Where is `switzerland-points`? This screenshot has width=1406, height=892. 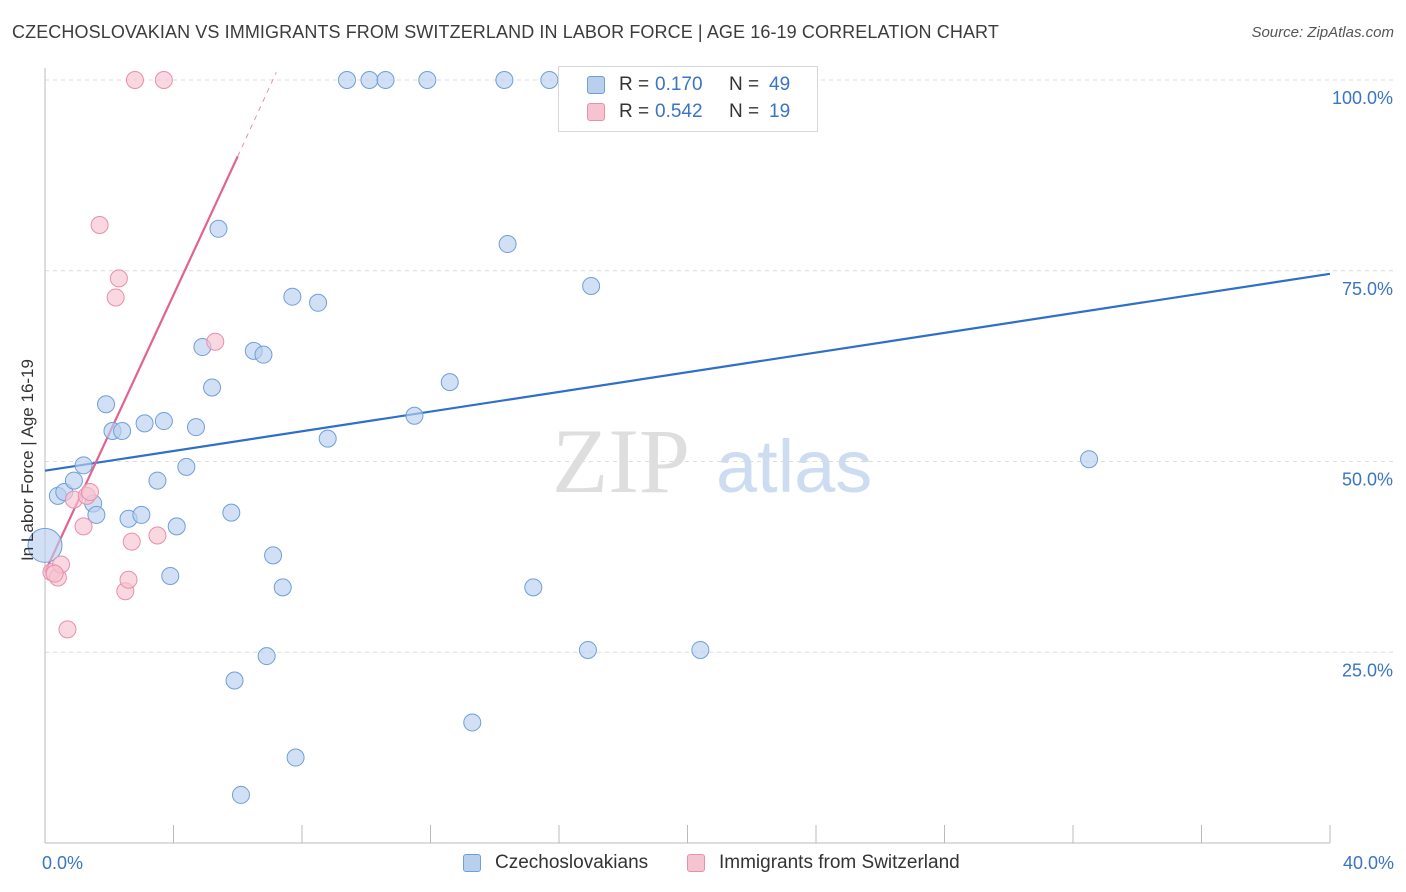
switzerland-points is located at coordinates (133, 355).